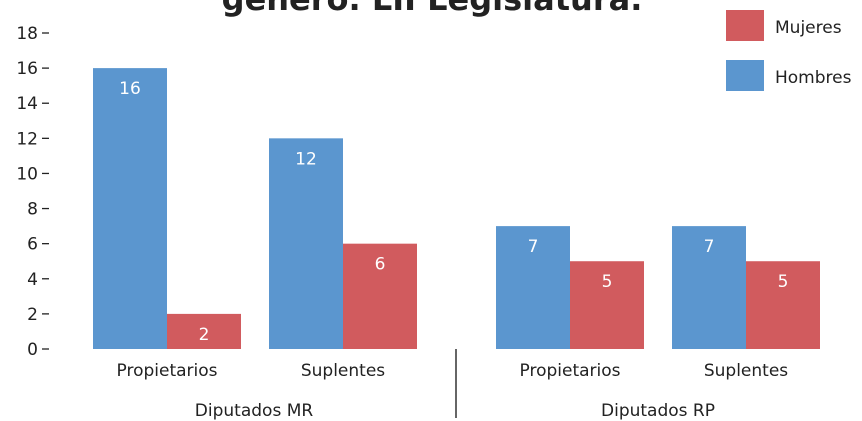 The width and height of the screenshot is (862, 421). I want to click on group-label: Diputados RP, so click(658, 411).